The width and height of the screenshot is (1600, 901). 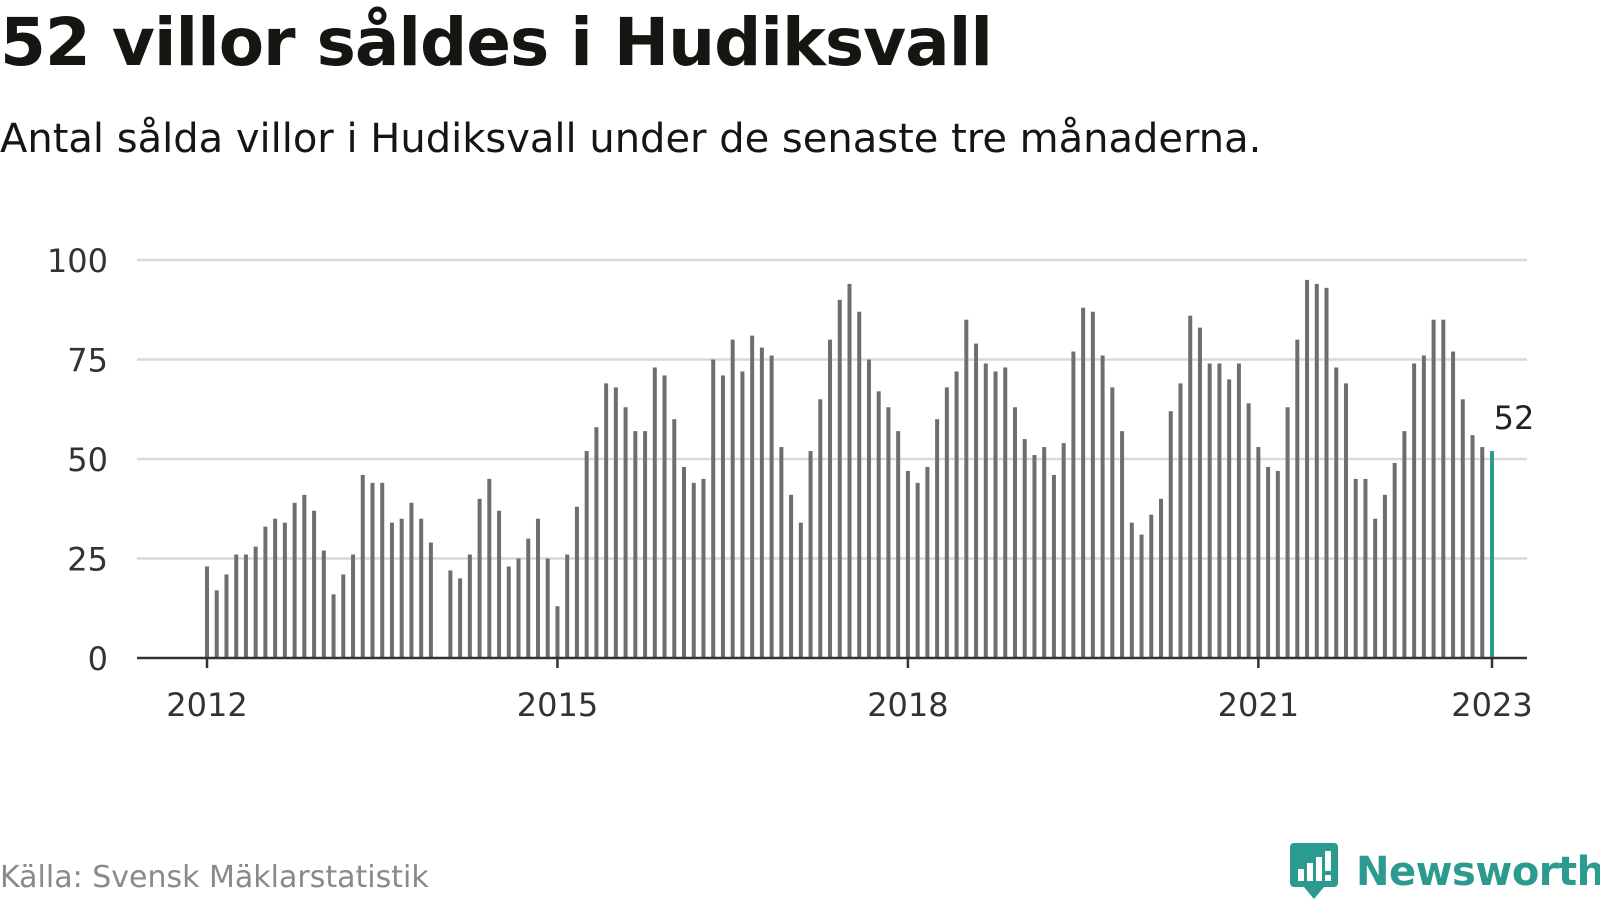 What do you see at coordinates (98, 659) in the screenshot?
I see `y-tick-label-0: 0` at bounding box center [98, 659].